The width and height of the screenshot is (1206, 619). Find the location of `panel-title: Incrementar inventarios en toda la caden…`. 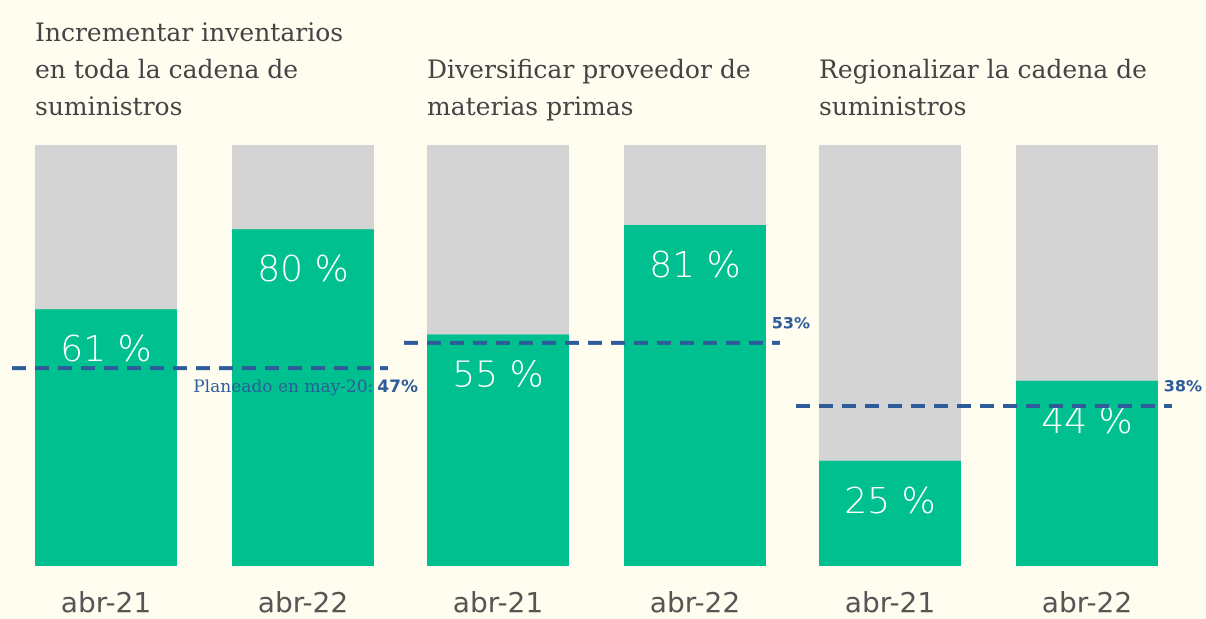

panel-title: Incrementar inventarios en toda la caden… is located at coordinates (189, 69).